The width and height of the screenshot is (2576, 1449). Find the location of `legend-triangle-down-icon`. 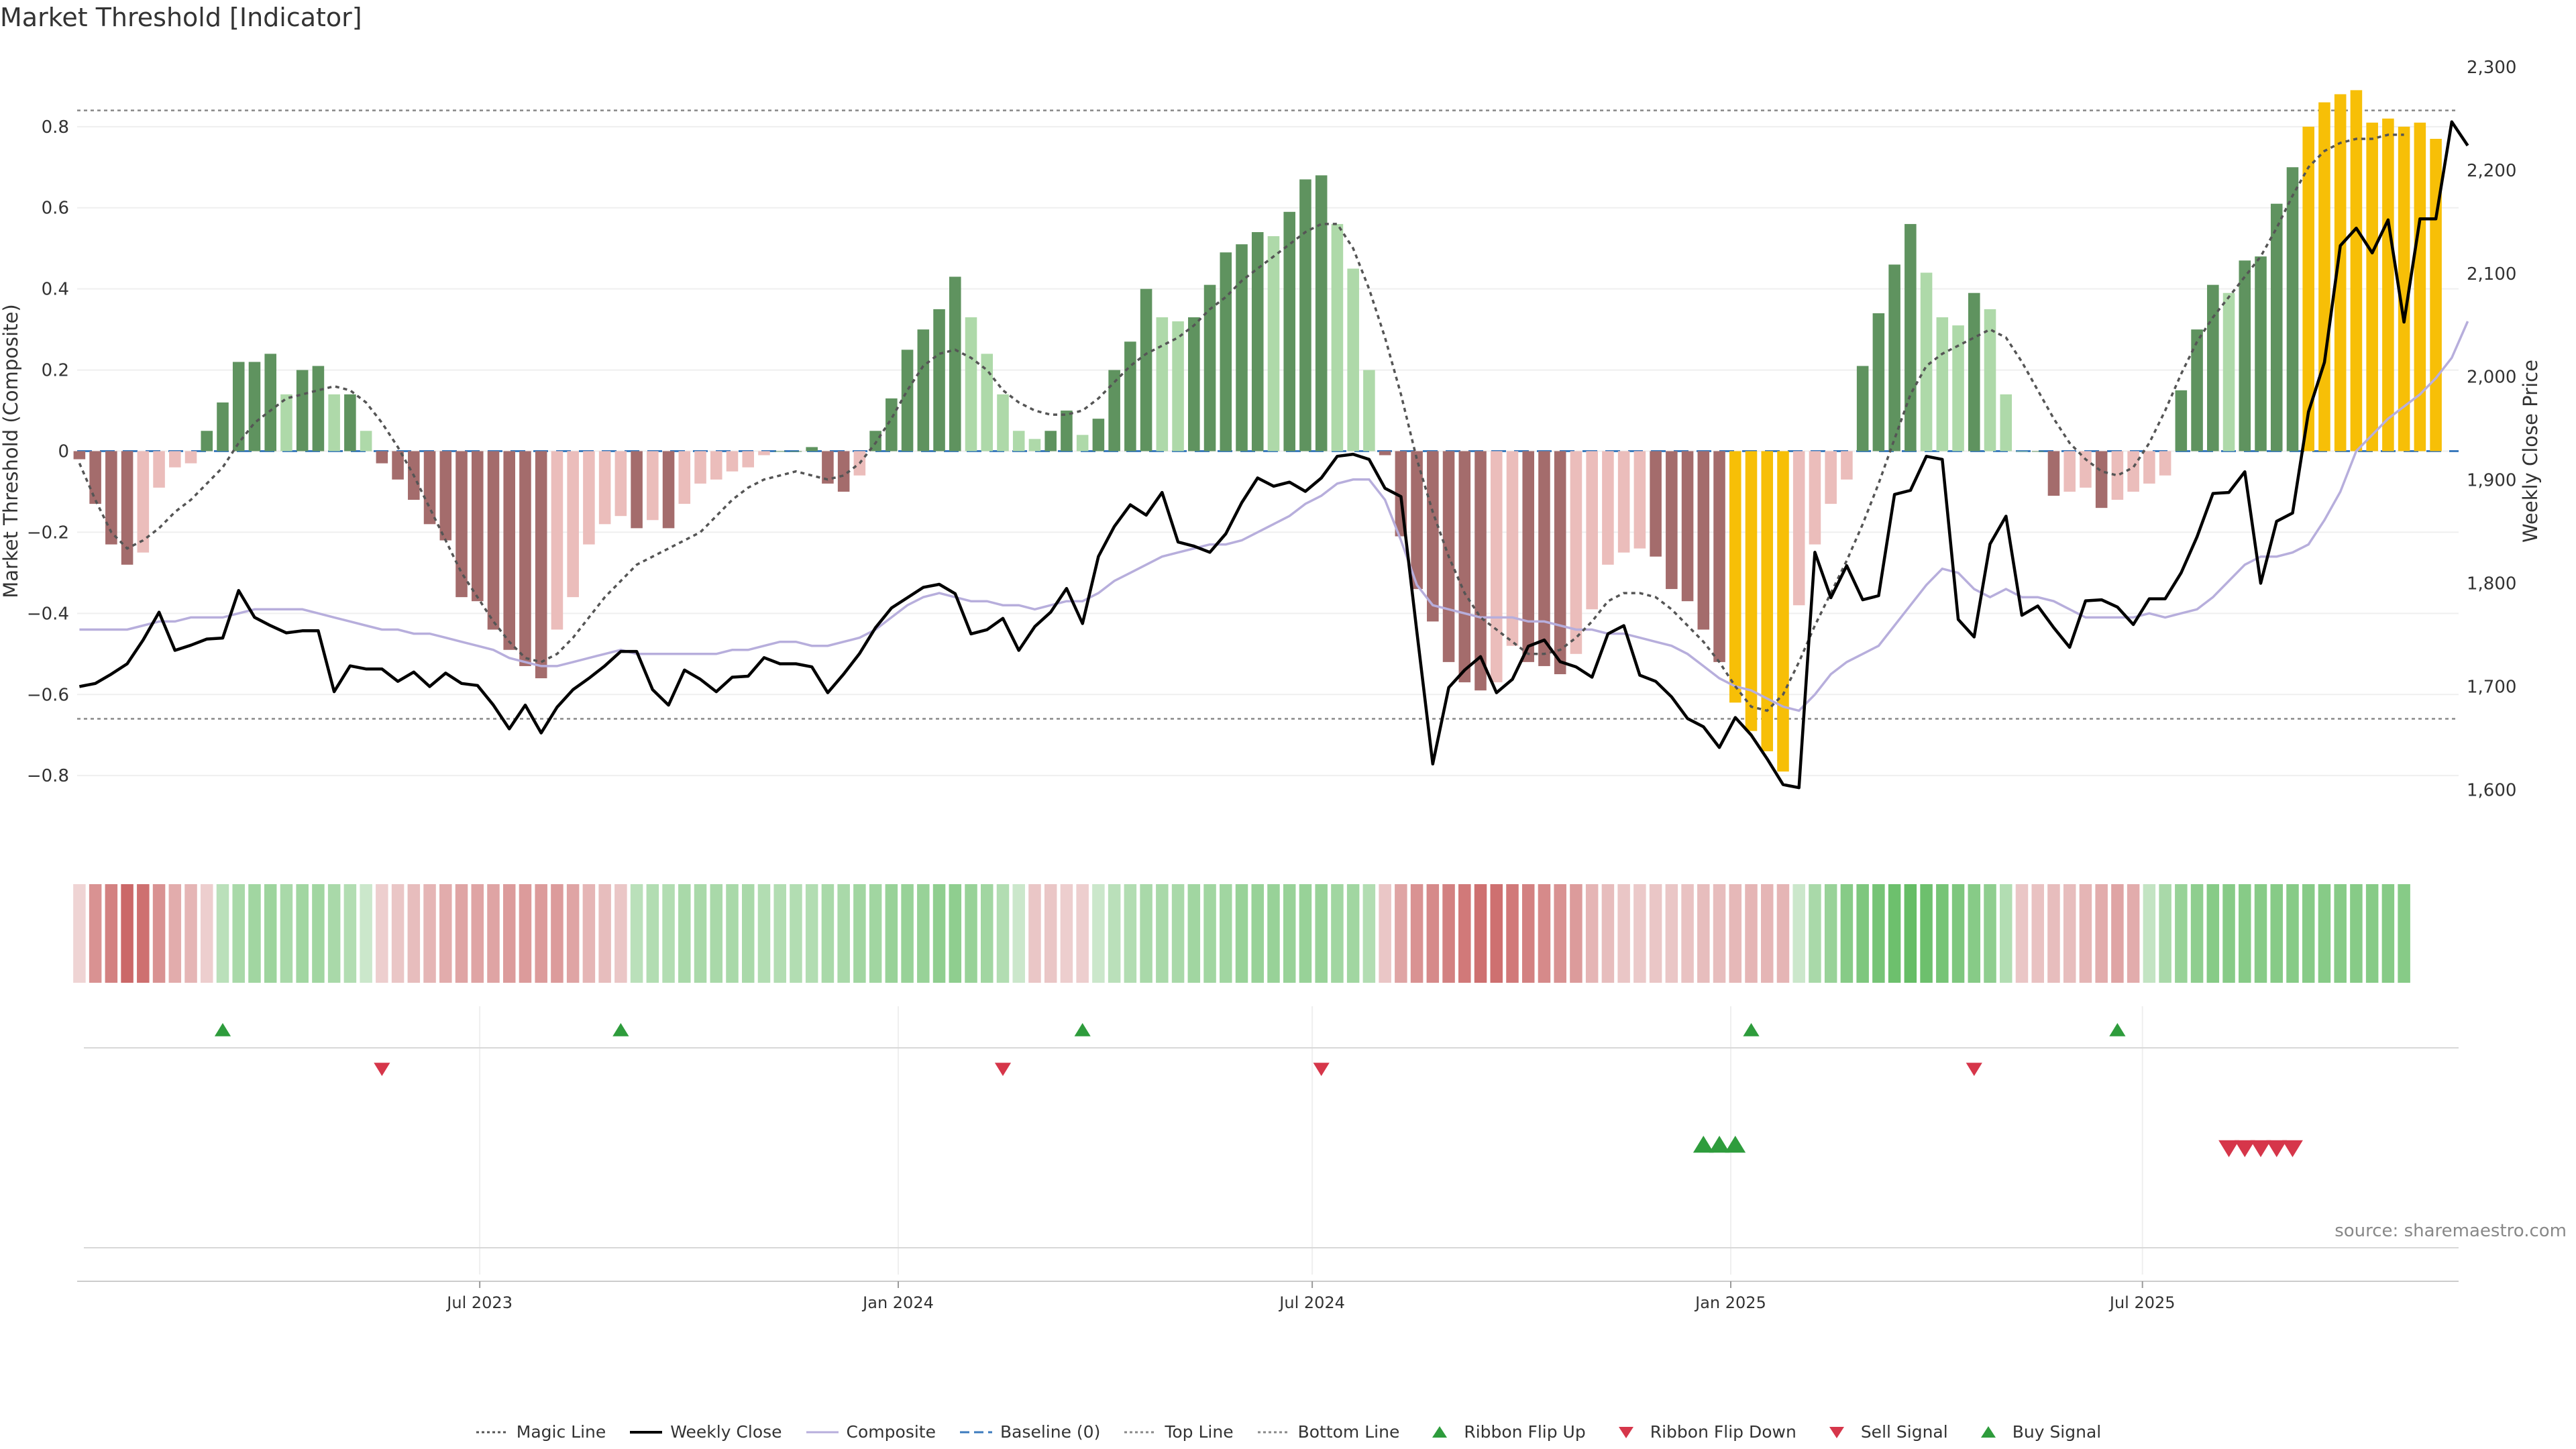

legend-triangle-down-icon is located at coordinates (1836, 1432).